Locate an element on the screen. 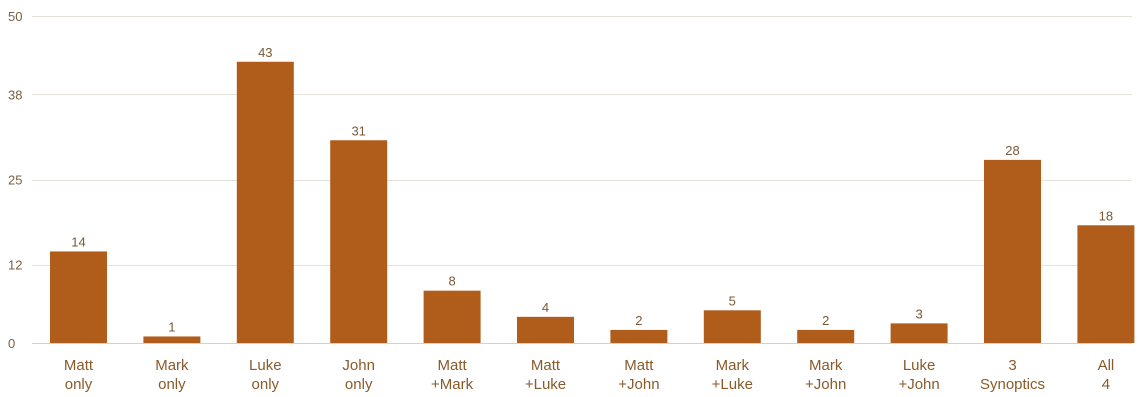  x-tick-label: Matt only is located at coordinates (79, 375).